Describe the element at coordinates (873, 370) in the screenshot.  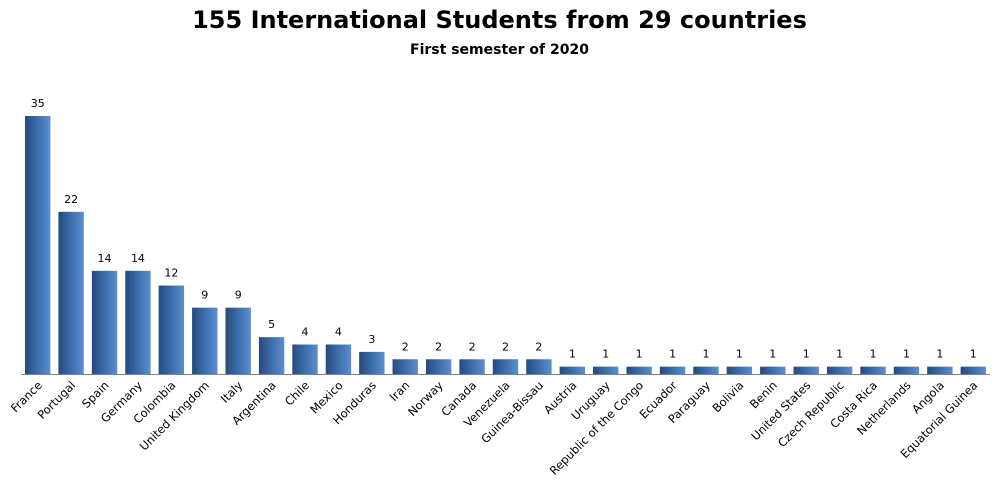
I see `bar-costa-rica` at that location.